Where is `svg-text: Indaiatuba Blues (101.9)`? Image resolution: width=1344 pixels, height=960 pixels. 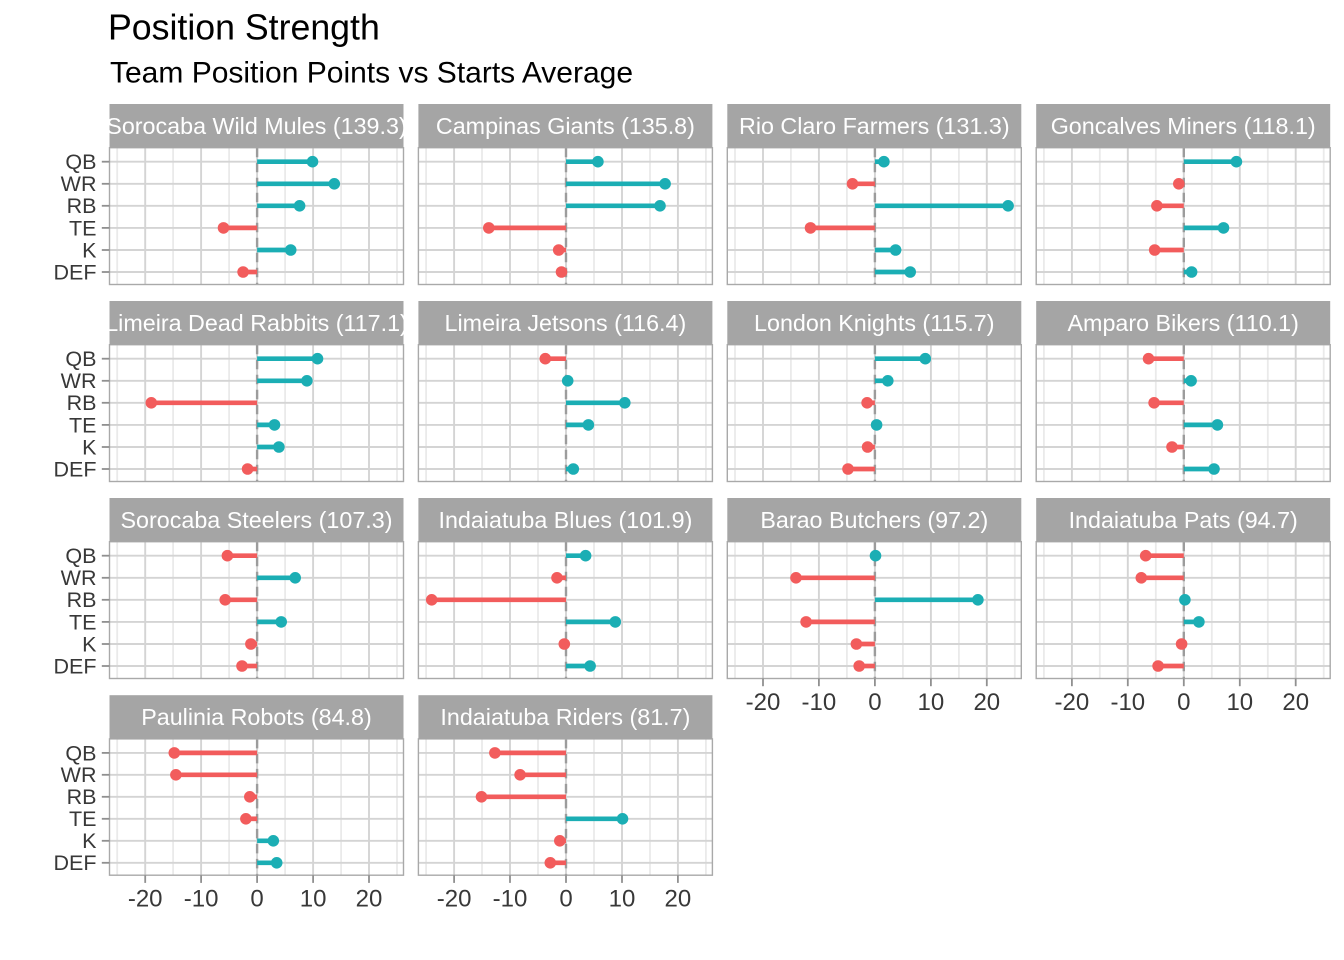
svg-text: Indaiatuba Blues (101.9) is located at coordinates (565, 520).